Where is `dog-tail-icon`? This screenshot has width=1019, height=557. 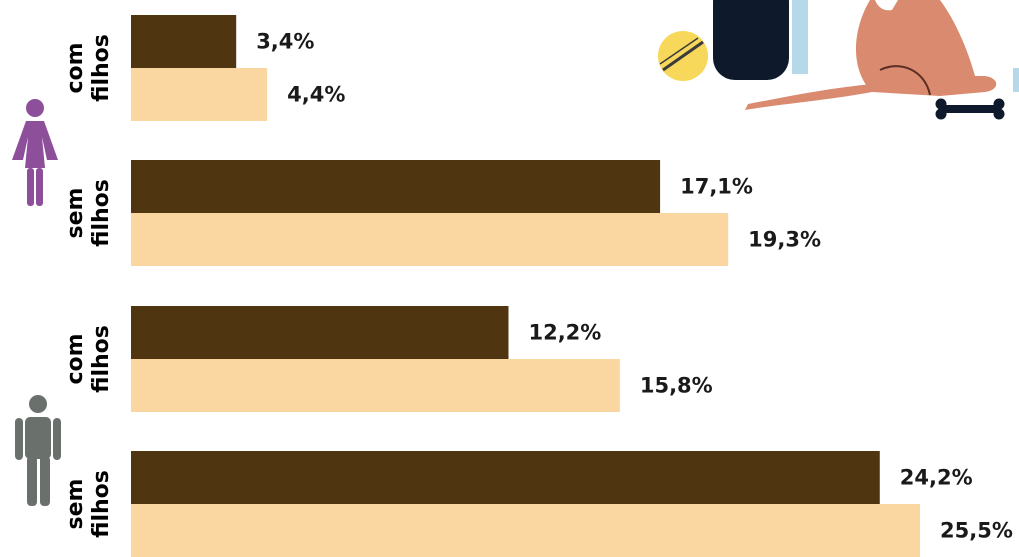
dog-tail-icon is located at coordinates (808, 97).